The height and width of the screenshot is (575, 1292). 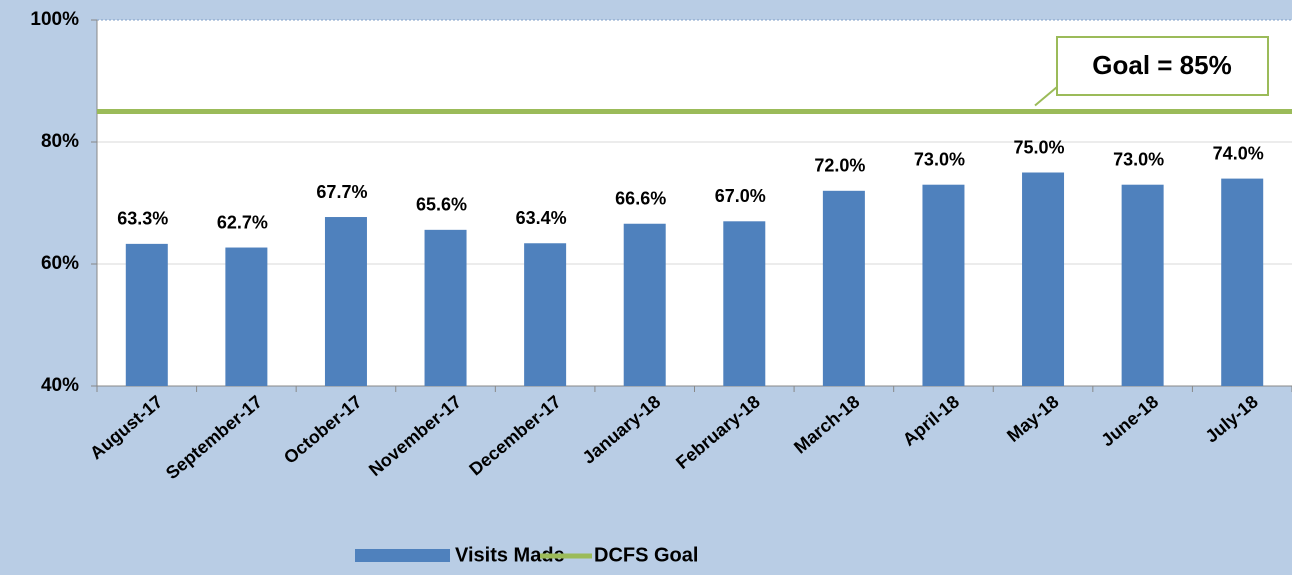 What do you see at coordinates (646, 555) in the screenshot?
I see `legend-label: DCFS Goal` at bounding box center [646, 555].